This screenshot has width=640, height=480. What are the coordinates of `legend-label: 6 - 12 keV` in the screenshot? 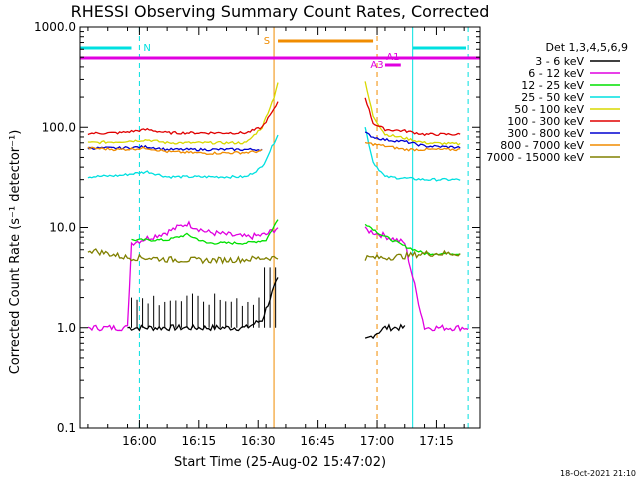 It's located at (556, 73).